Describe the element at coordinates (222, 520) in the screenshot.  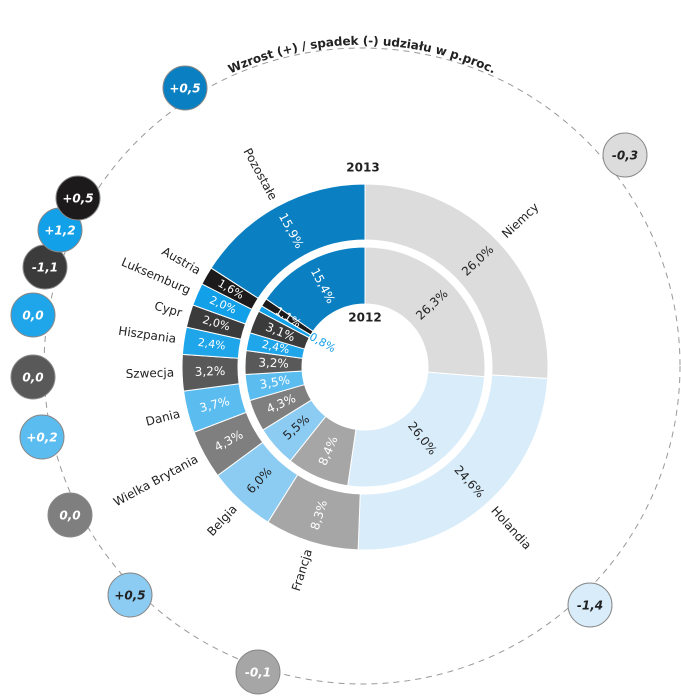
I see `category-label: Belgia` at that location.